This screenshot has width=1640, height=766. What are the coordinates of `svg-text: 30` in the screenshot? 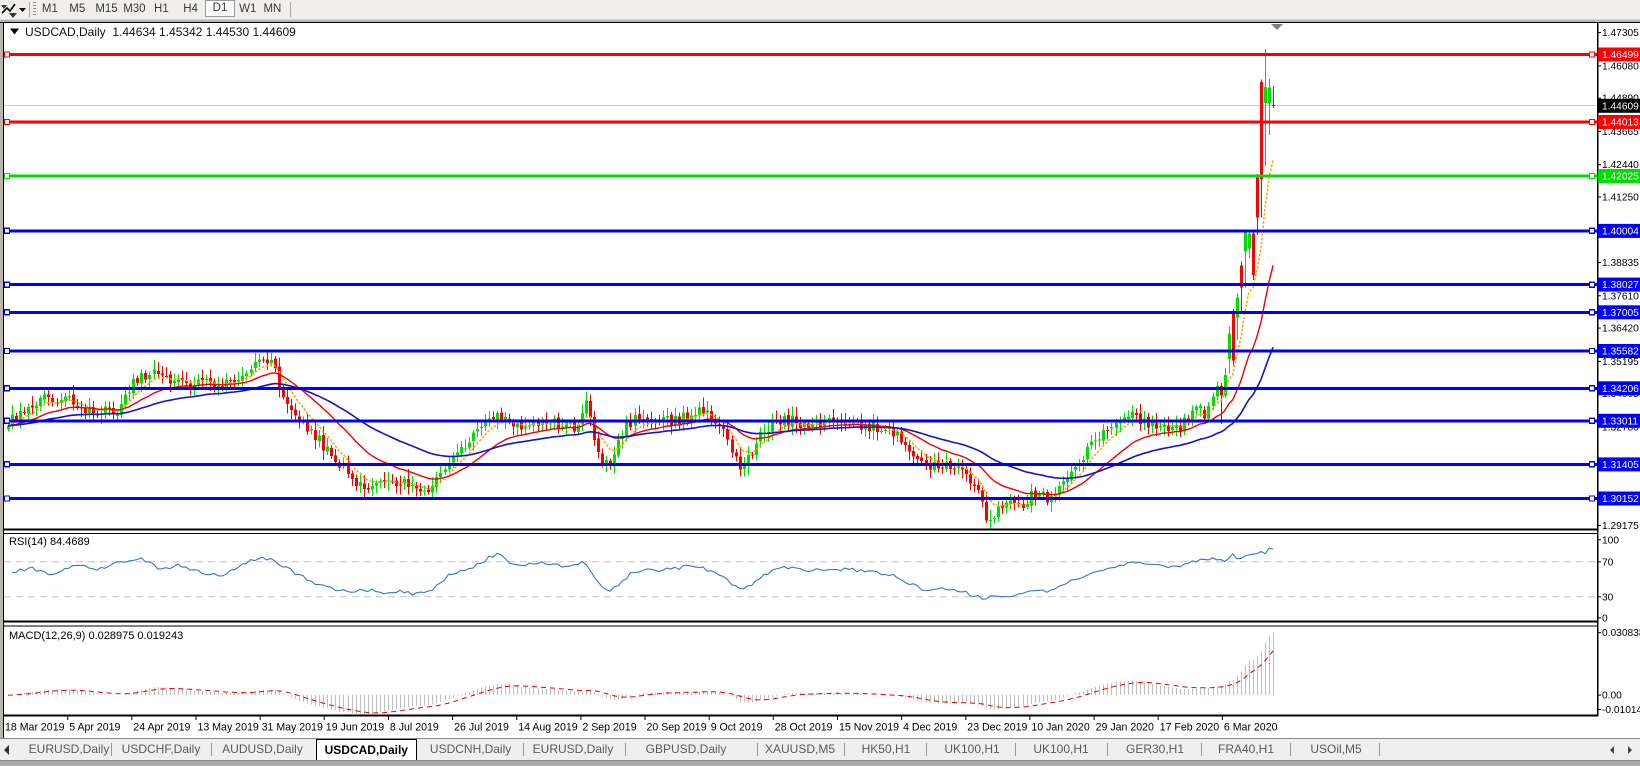 It's located at (1608, 597).